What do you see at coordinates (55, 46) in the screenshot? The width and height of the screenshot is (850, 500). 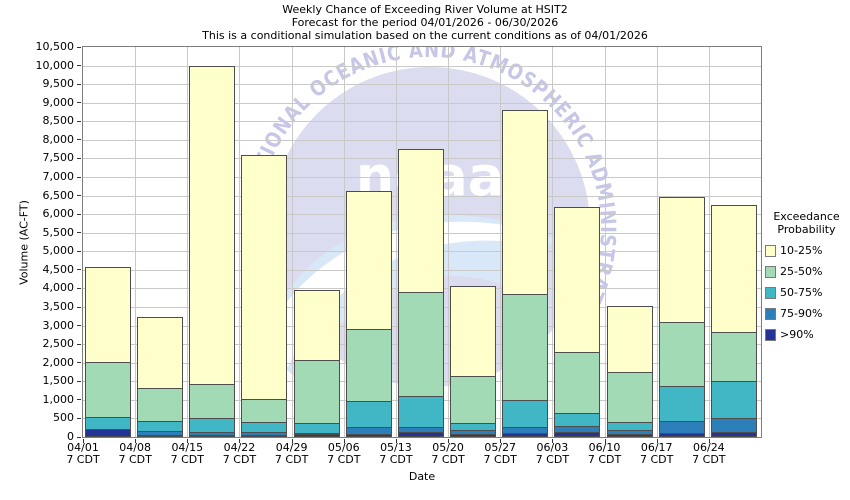 I see `y-tick-label: 10,500` at bounding box center [55, 46].